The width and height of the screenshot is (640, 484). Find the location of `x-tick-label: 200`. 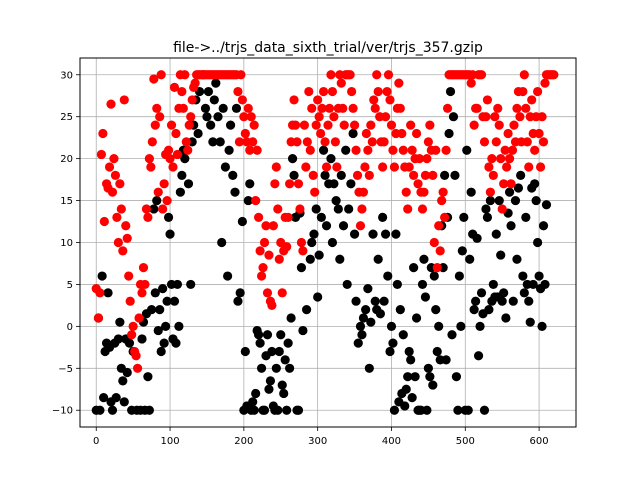

x-tick-label: 200 is located at coordinates (243, 441).